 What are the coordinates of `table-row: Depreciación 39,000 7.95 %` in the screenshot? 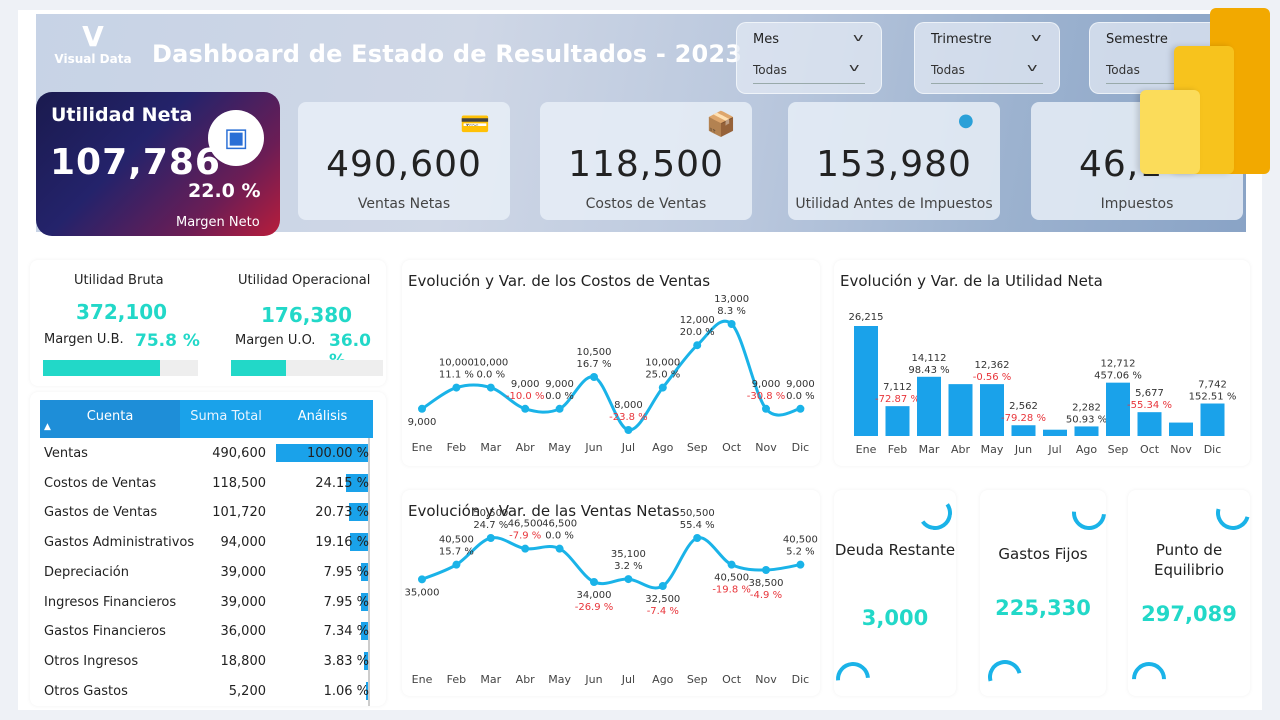 It's located at (205, 573).